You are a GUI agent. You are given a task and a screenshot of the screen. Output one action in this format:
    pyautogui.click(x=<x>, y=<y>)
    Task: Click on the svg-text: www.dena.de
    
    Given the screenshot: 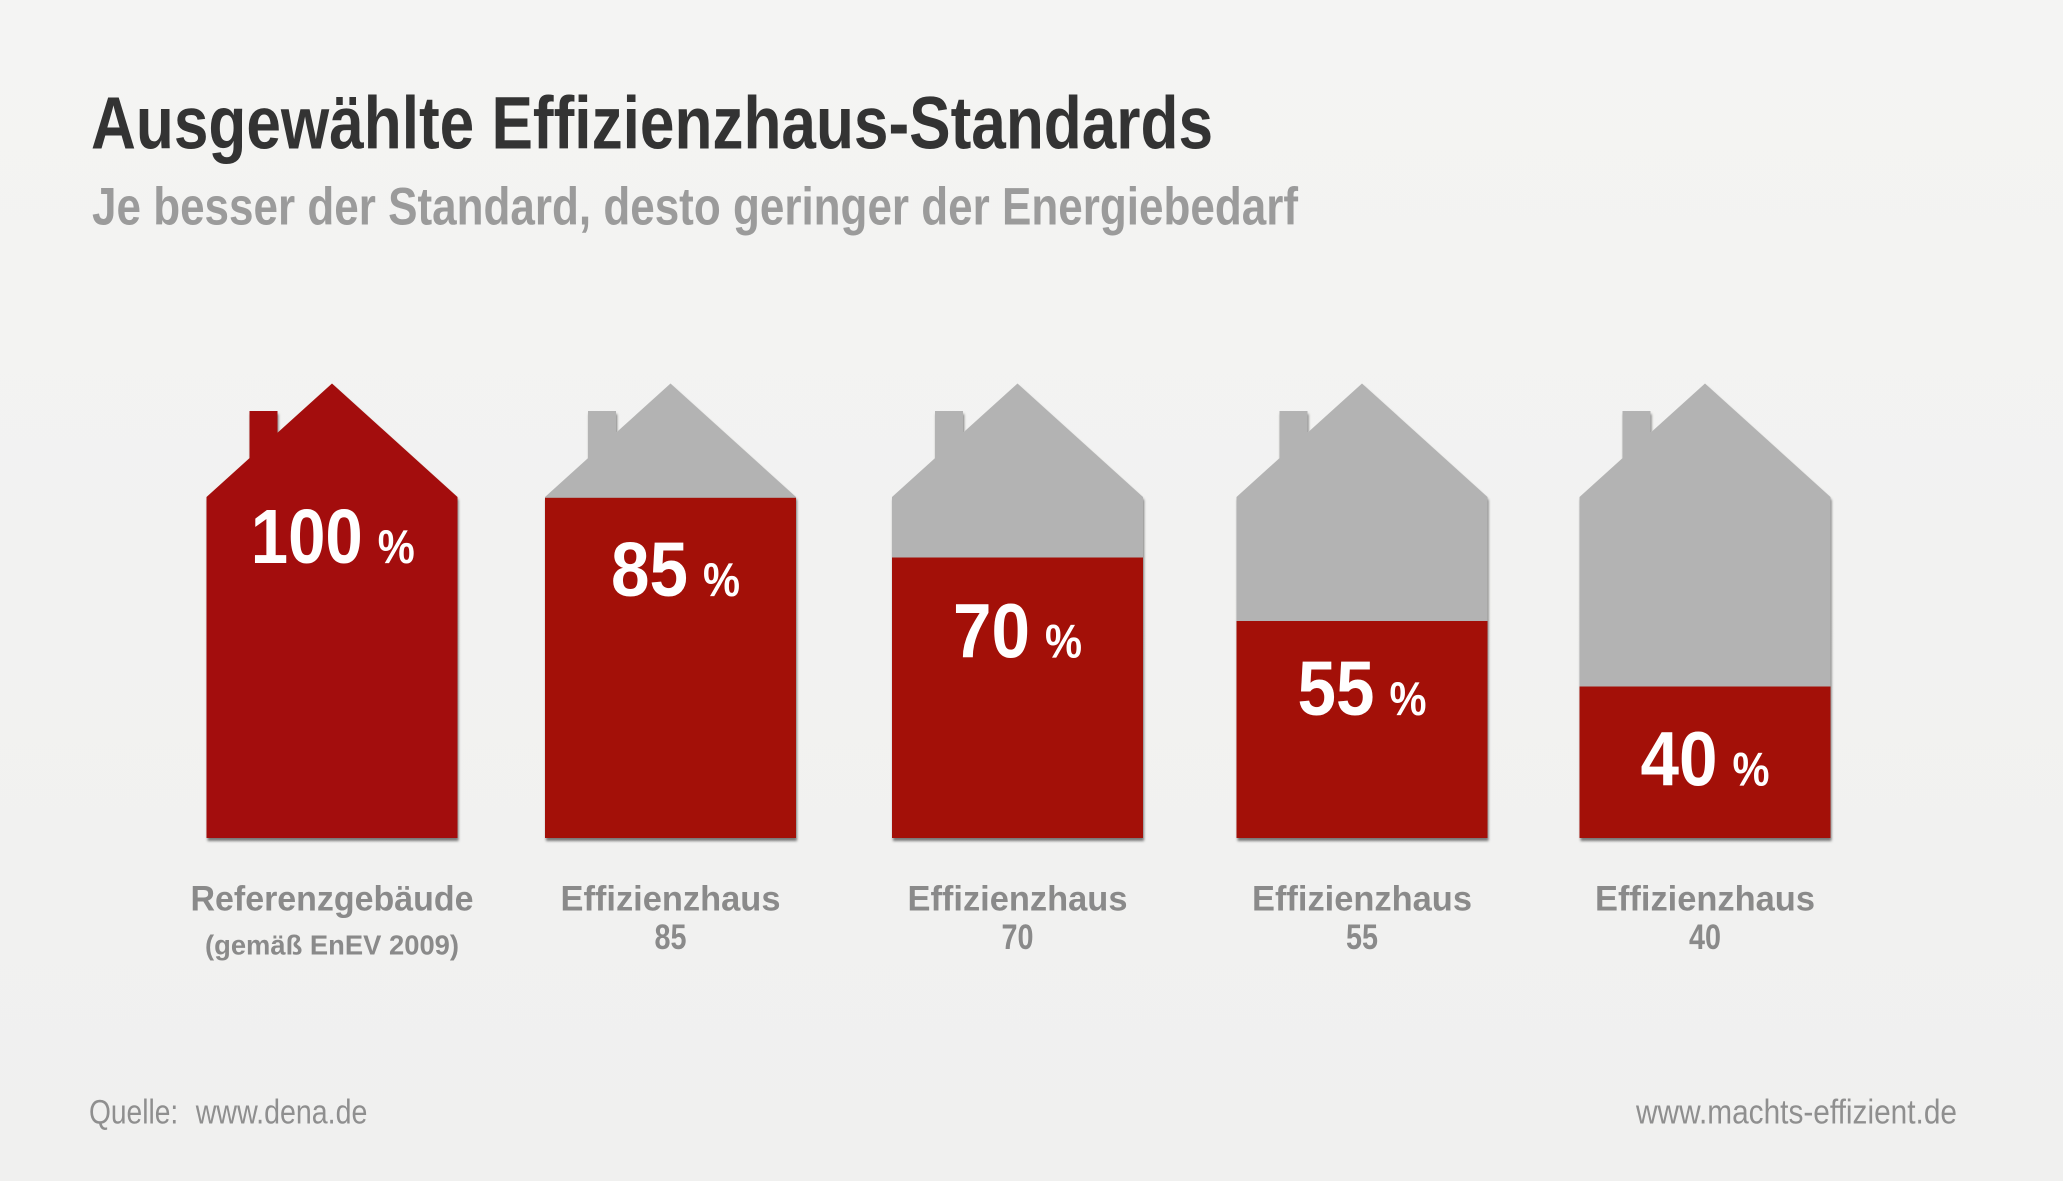 What is the action you would take?
    pyautogui.click(x=281, y=1113)
    